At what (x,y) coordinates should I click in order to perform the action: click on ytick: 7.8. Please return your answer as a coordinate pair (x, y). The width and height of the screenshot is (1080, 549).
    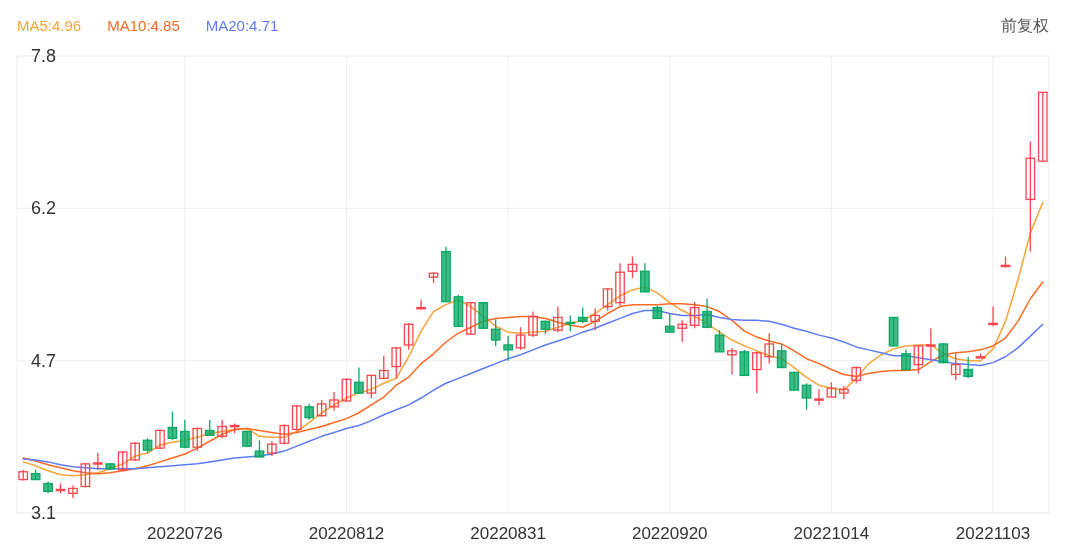
    Looking at the image, I should click on (44, 56).